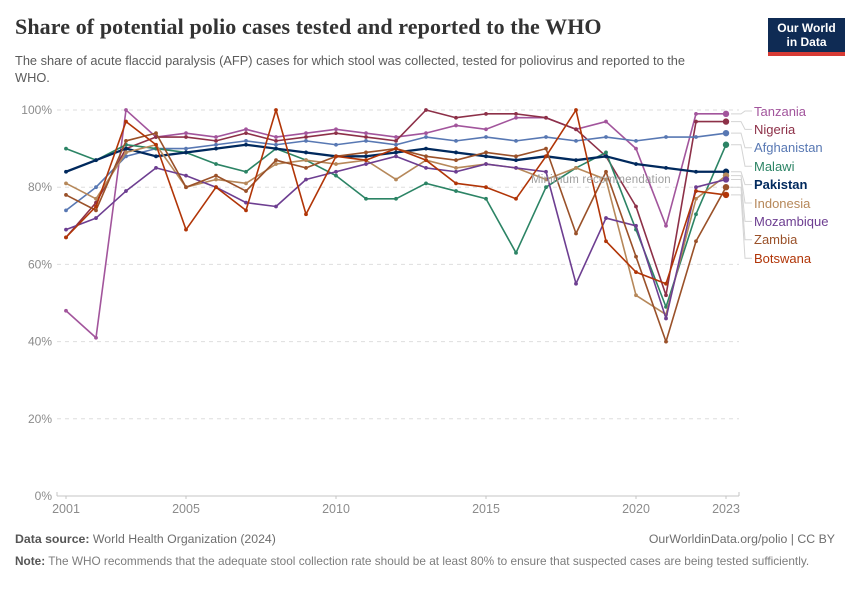  Describe the element at coordinates (791, 221) in the screenshot. I see `legend-item-mozambique: Mozambique` at that location.